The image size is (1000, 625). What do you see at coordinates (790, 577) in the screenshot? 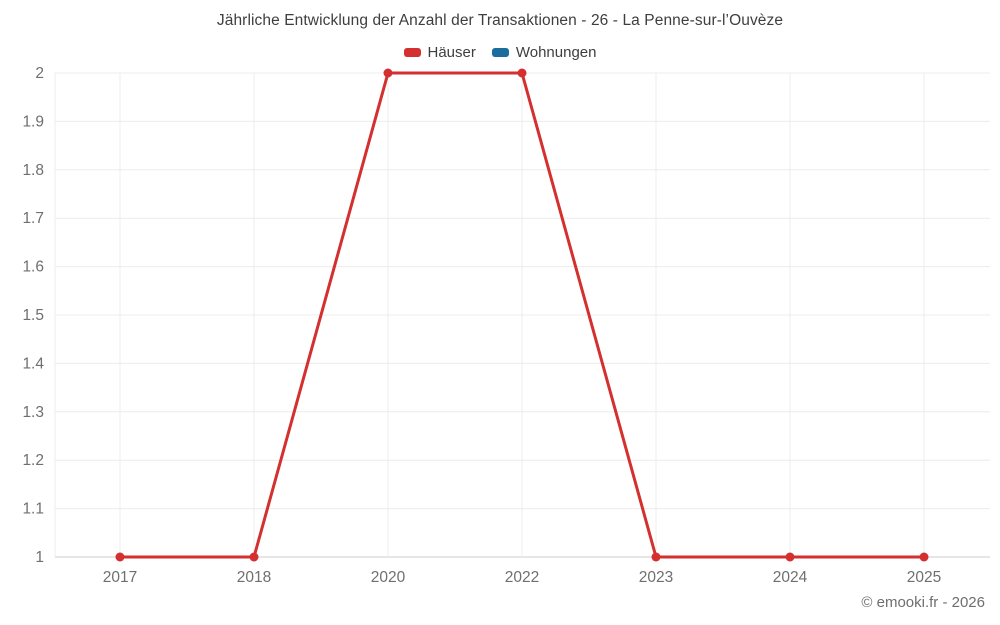
I see `x-tick-label: 2024` at bounding box center [790, 577].